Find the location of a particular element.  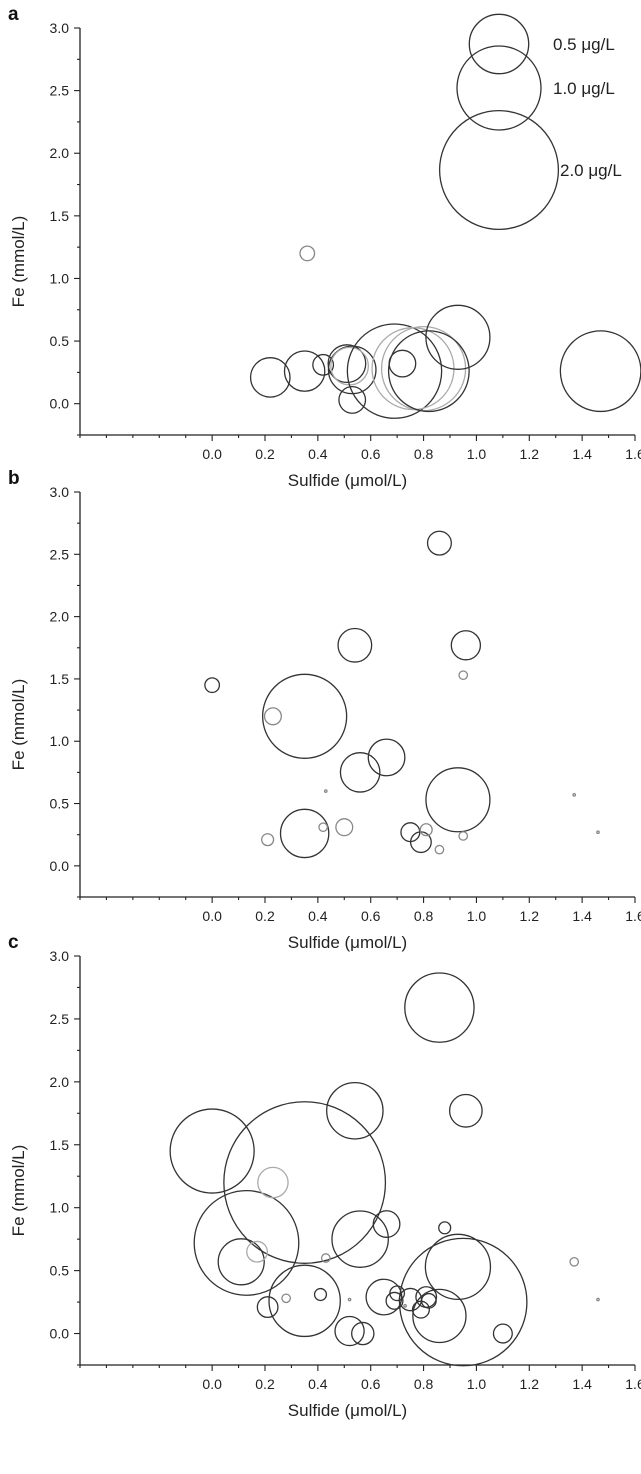

panel-label: b is located at coordinates (14, 478).